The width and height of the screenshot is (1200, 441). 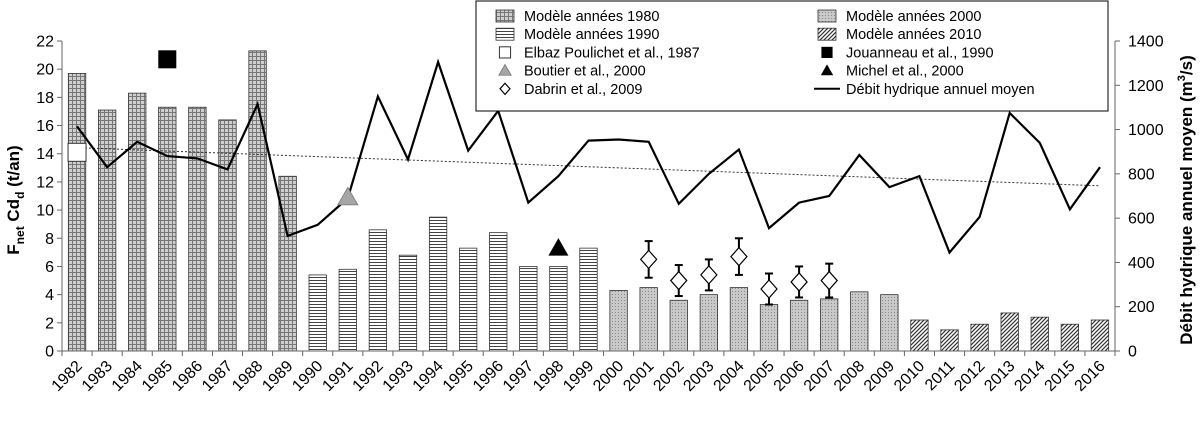 What do you see at coordinates (13, 168) in the screenshot?
I see `left-axis-title-end: (t/an)` at bounding box center [13, 168].